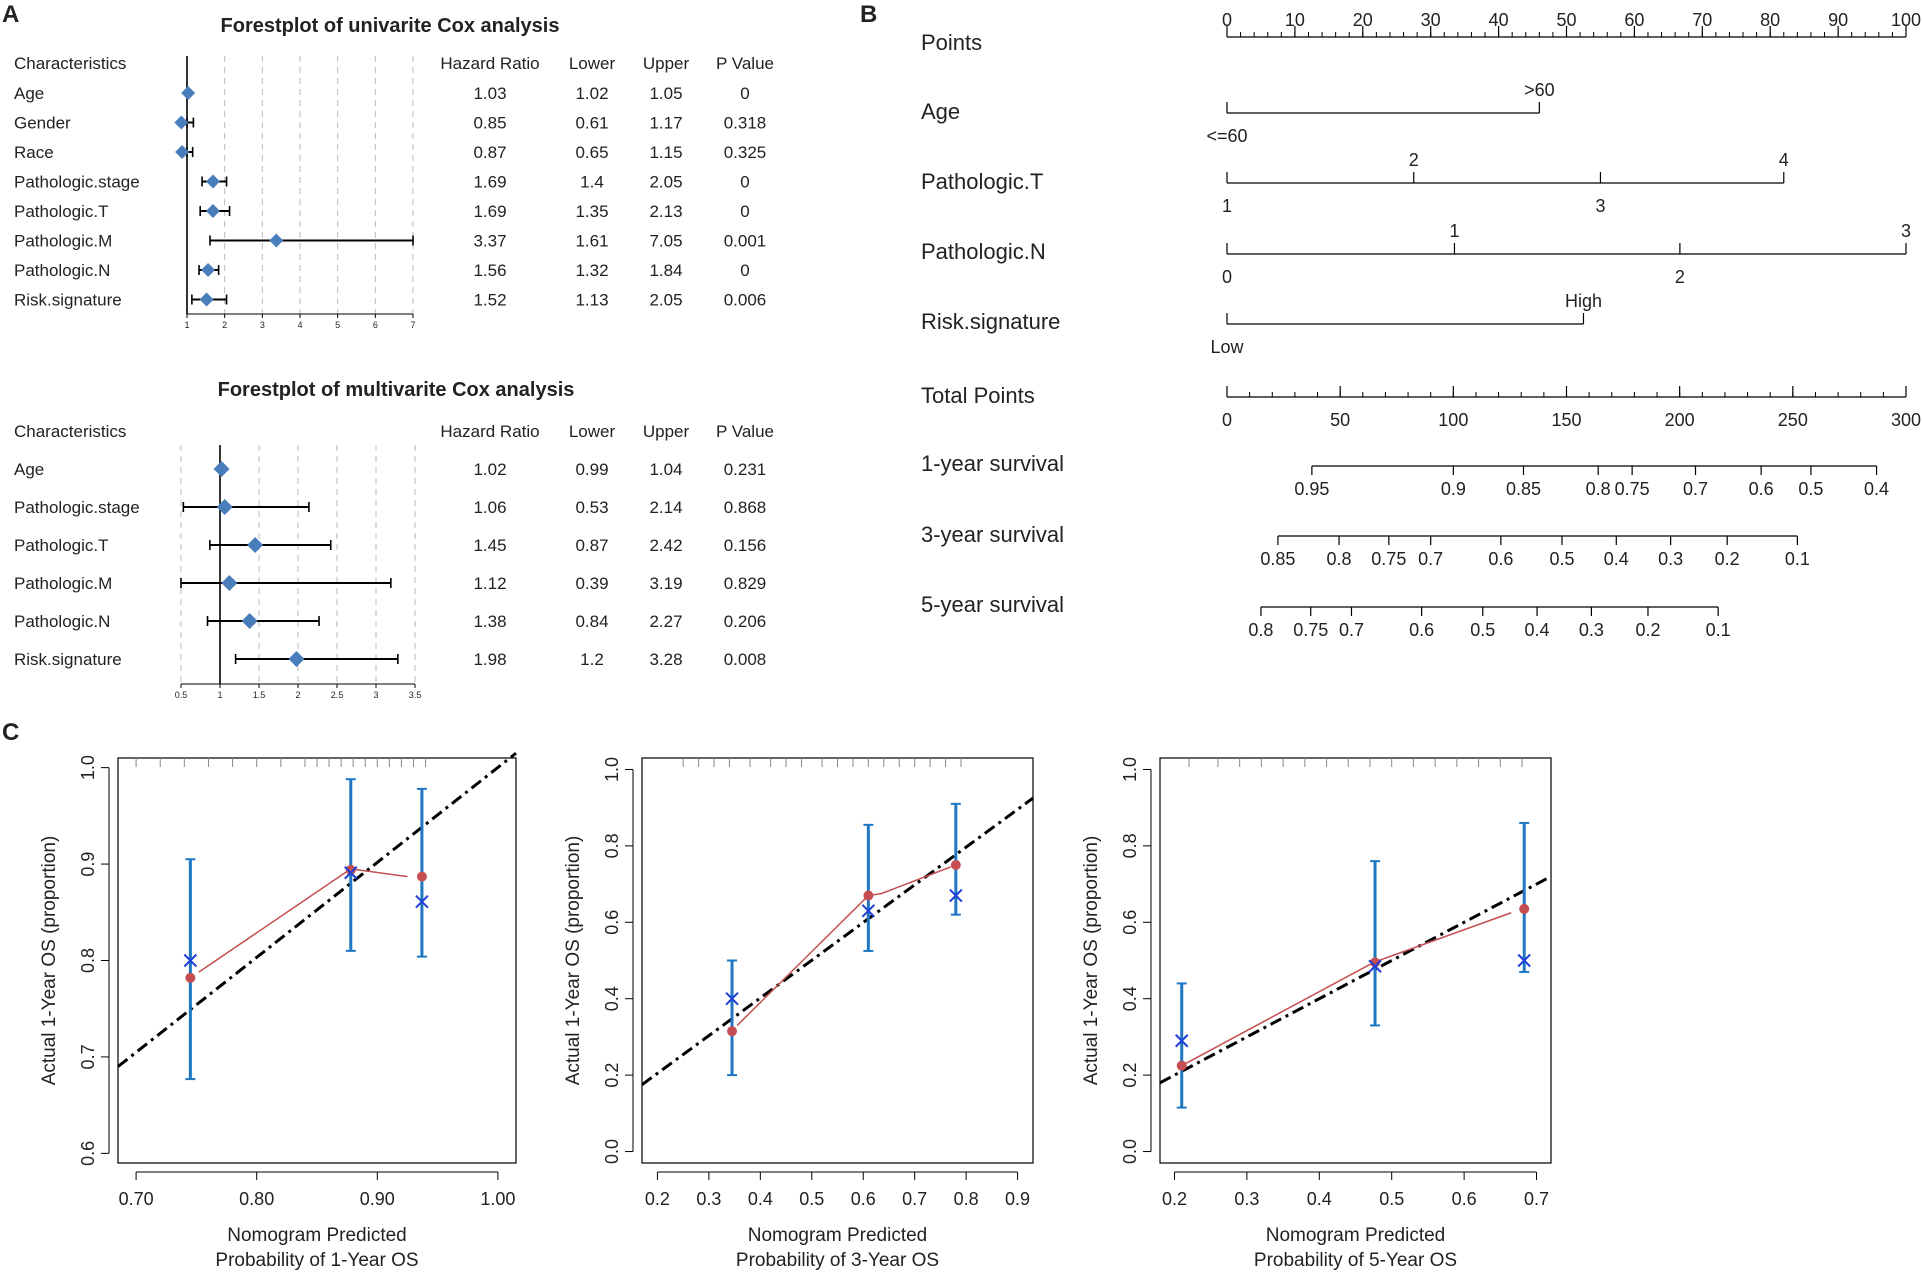 This screenshot has height=1275, width=1922. I want to click on nomogram-tick-label: 250, so click(1793, 420).